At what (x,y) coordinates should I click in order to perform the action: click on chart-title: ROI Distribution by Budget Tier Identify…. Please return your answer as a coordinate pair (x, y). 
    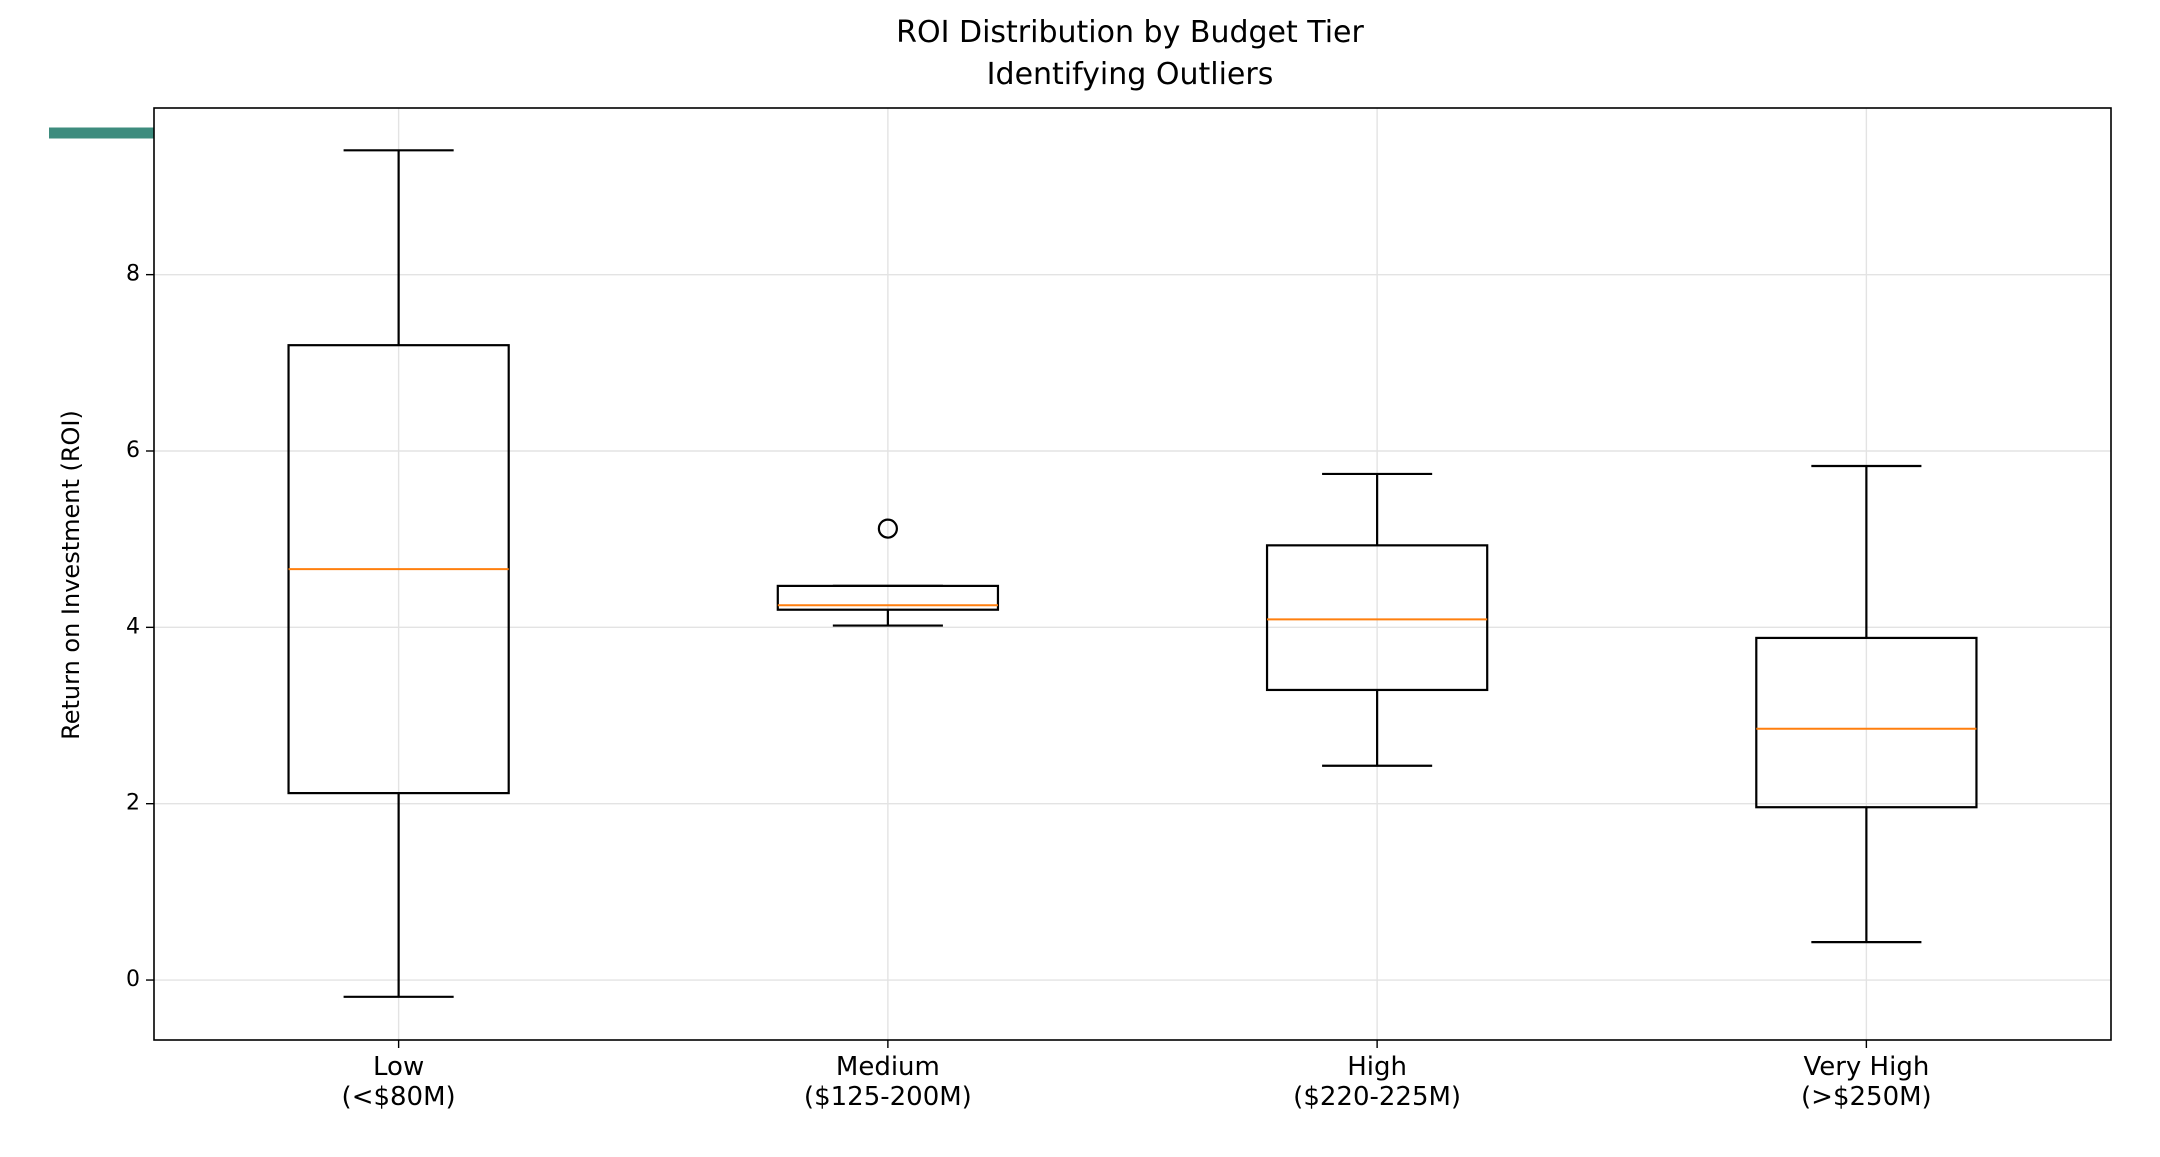
    Looking at the image, I should click on (1130, 53).